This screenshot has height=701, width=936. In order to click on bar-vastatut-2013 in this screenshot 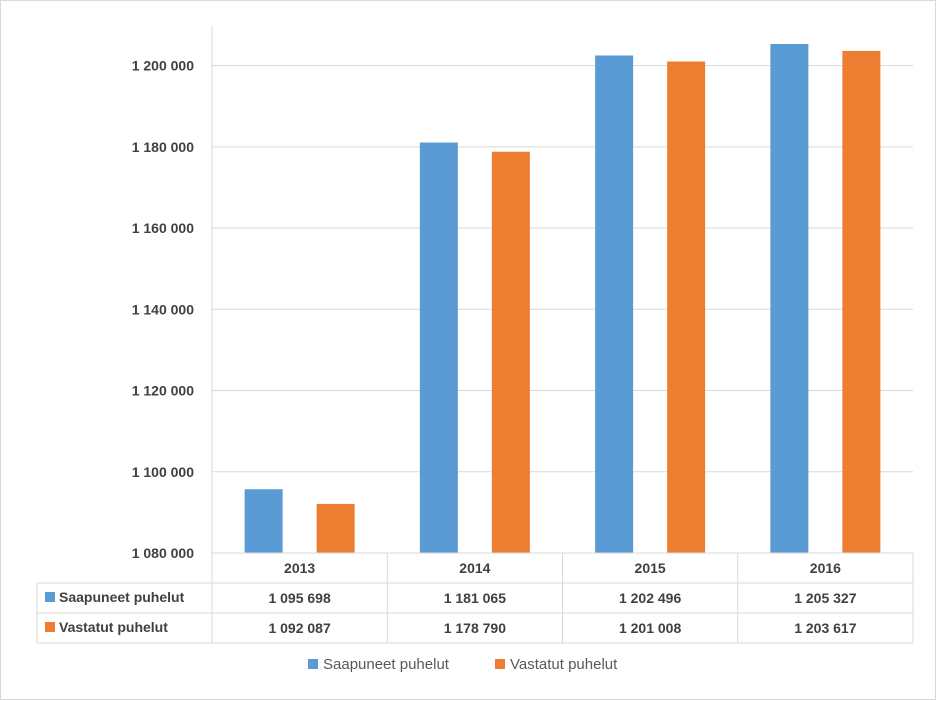, I will do `click(335, 528)`.